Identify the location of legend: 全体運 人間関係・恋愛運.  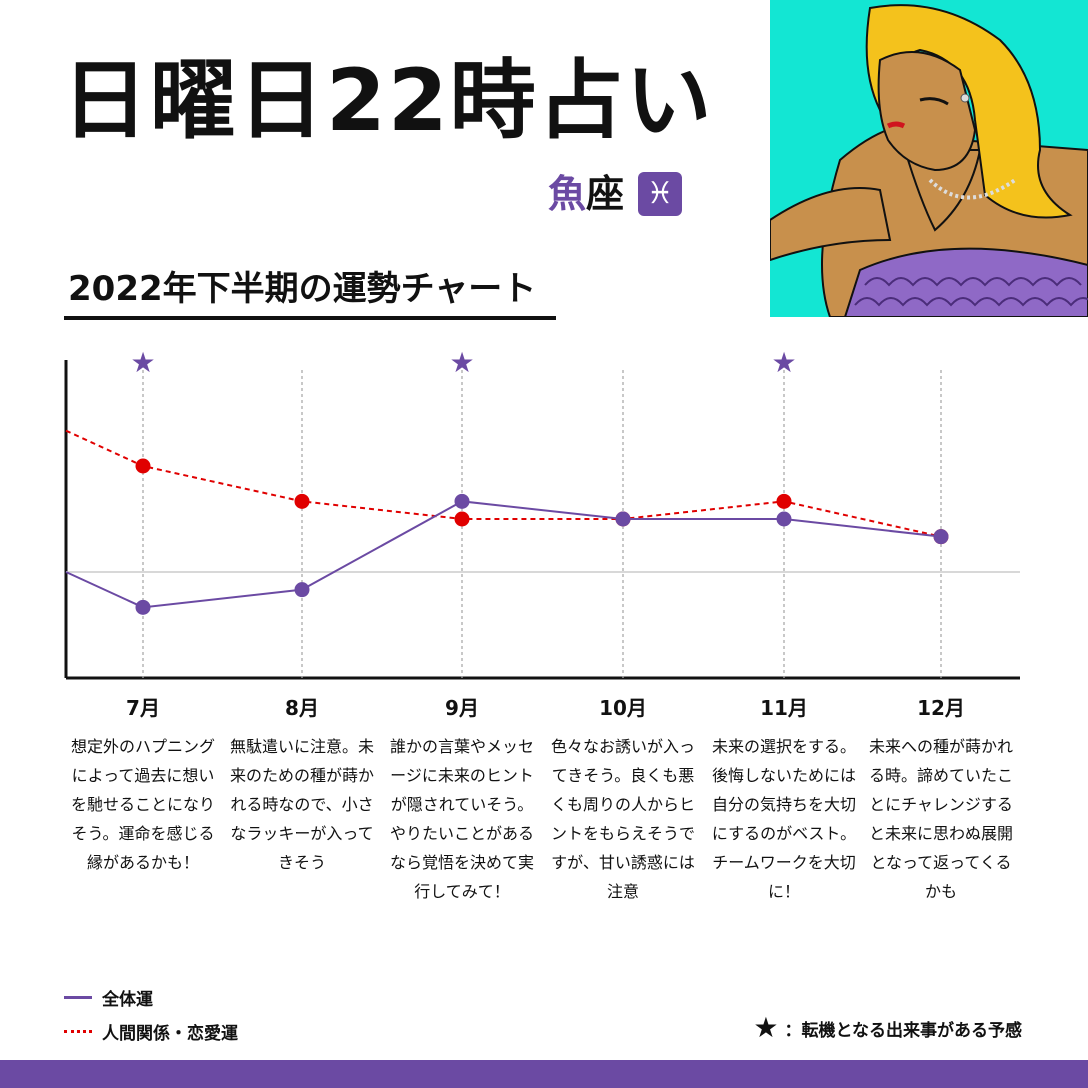
(151, 1016).